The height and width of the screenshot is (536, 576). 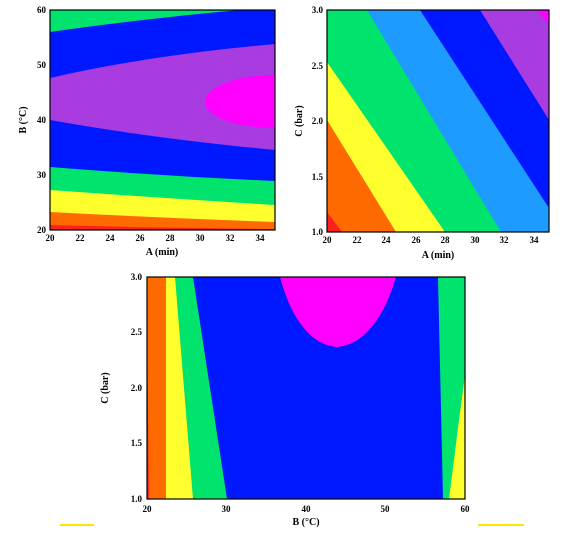 What do you see at coordinates (431, 240) in the screenshot?
I see `panel-a-c-x-ticks: 20 22 24 26 28 30 32 34` at bounding box center [431, 240].